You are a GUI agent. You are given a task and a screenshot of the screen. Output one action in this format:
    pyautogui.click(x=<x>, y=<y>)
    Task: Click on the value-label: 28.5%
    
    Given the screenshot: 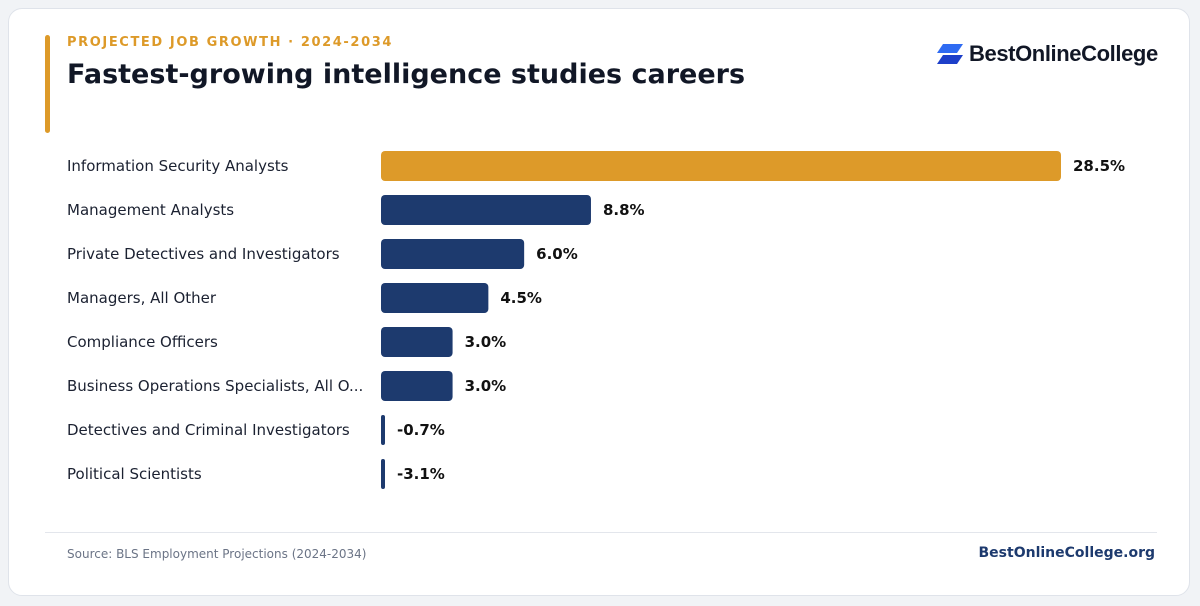 What is the action you would take?
    pyautogui.click(x=1099, y=166)
    